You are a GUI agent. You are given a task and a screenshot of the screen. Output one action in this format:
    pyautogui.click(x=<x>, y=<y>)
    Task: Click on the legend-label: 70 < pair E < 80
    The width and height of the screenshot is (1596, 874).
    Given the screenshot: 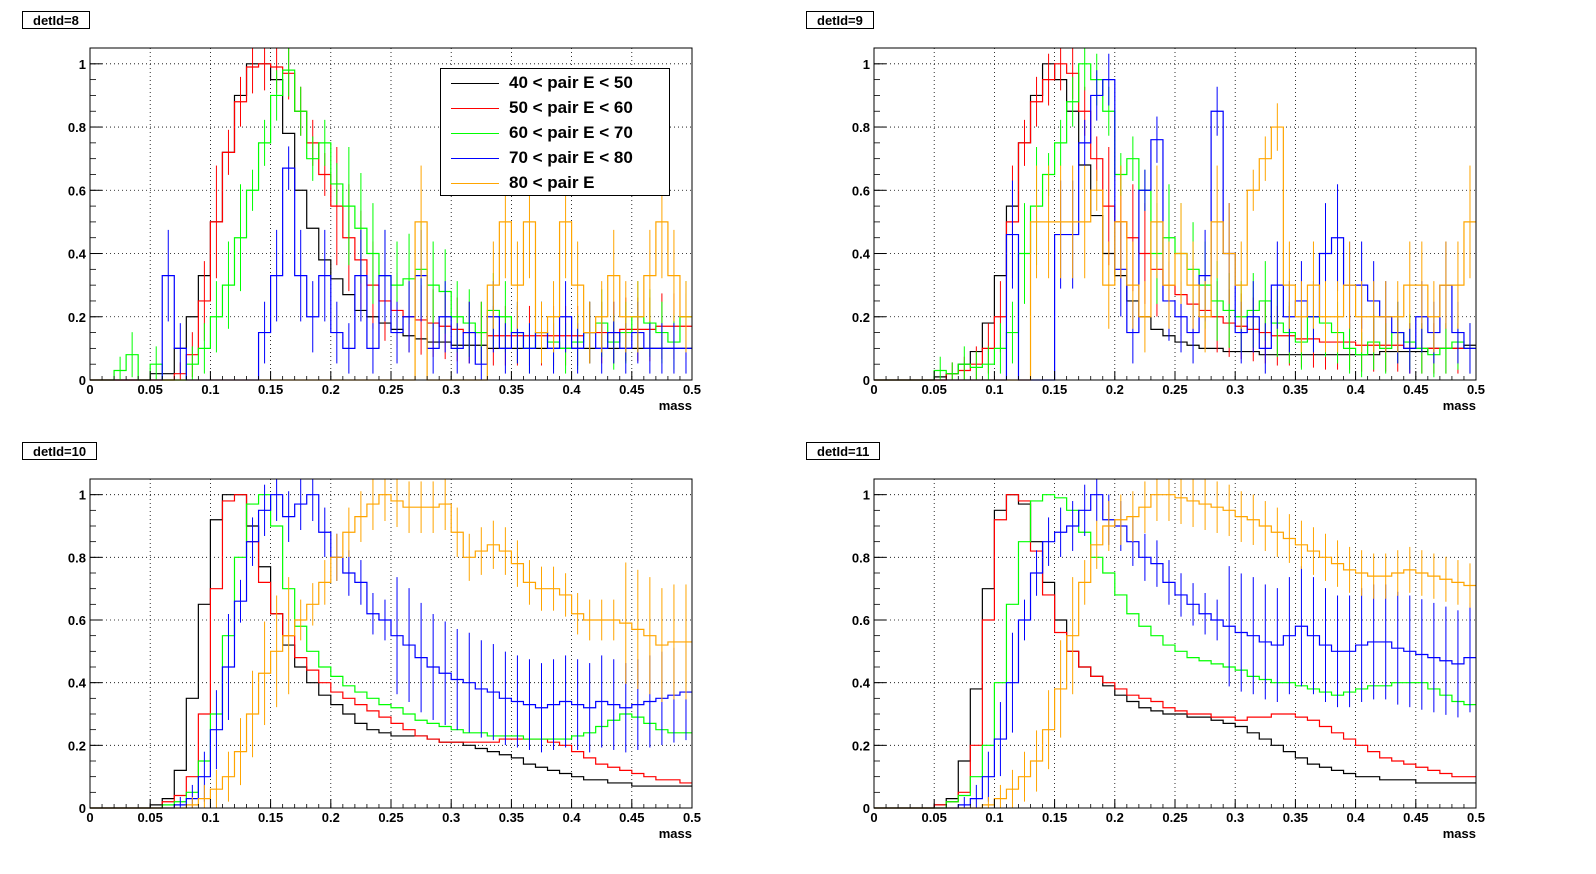 What is the action you would take?
    pyautogui.click(x=571, y=157)
    